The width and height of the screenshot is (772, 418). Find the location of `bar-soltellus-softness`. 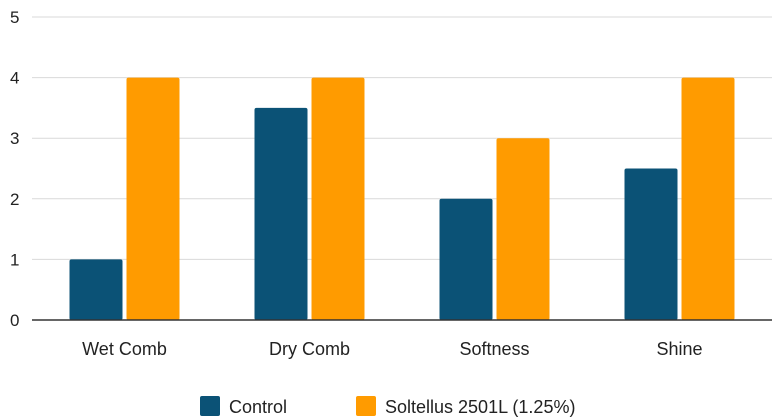

bar-soltellus-softness is located at coordinates (523, 229).